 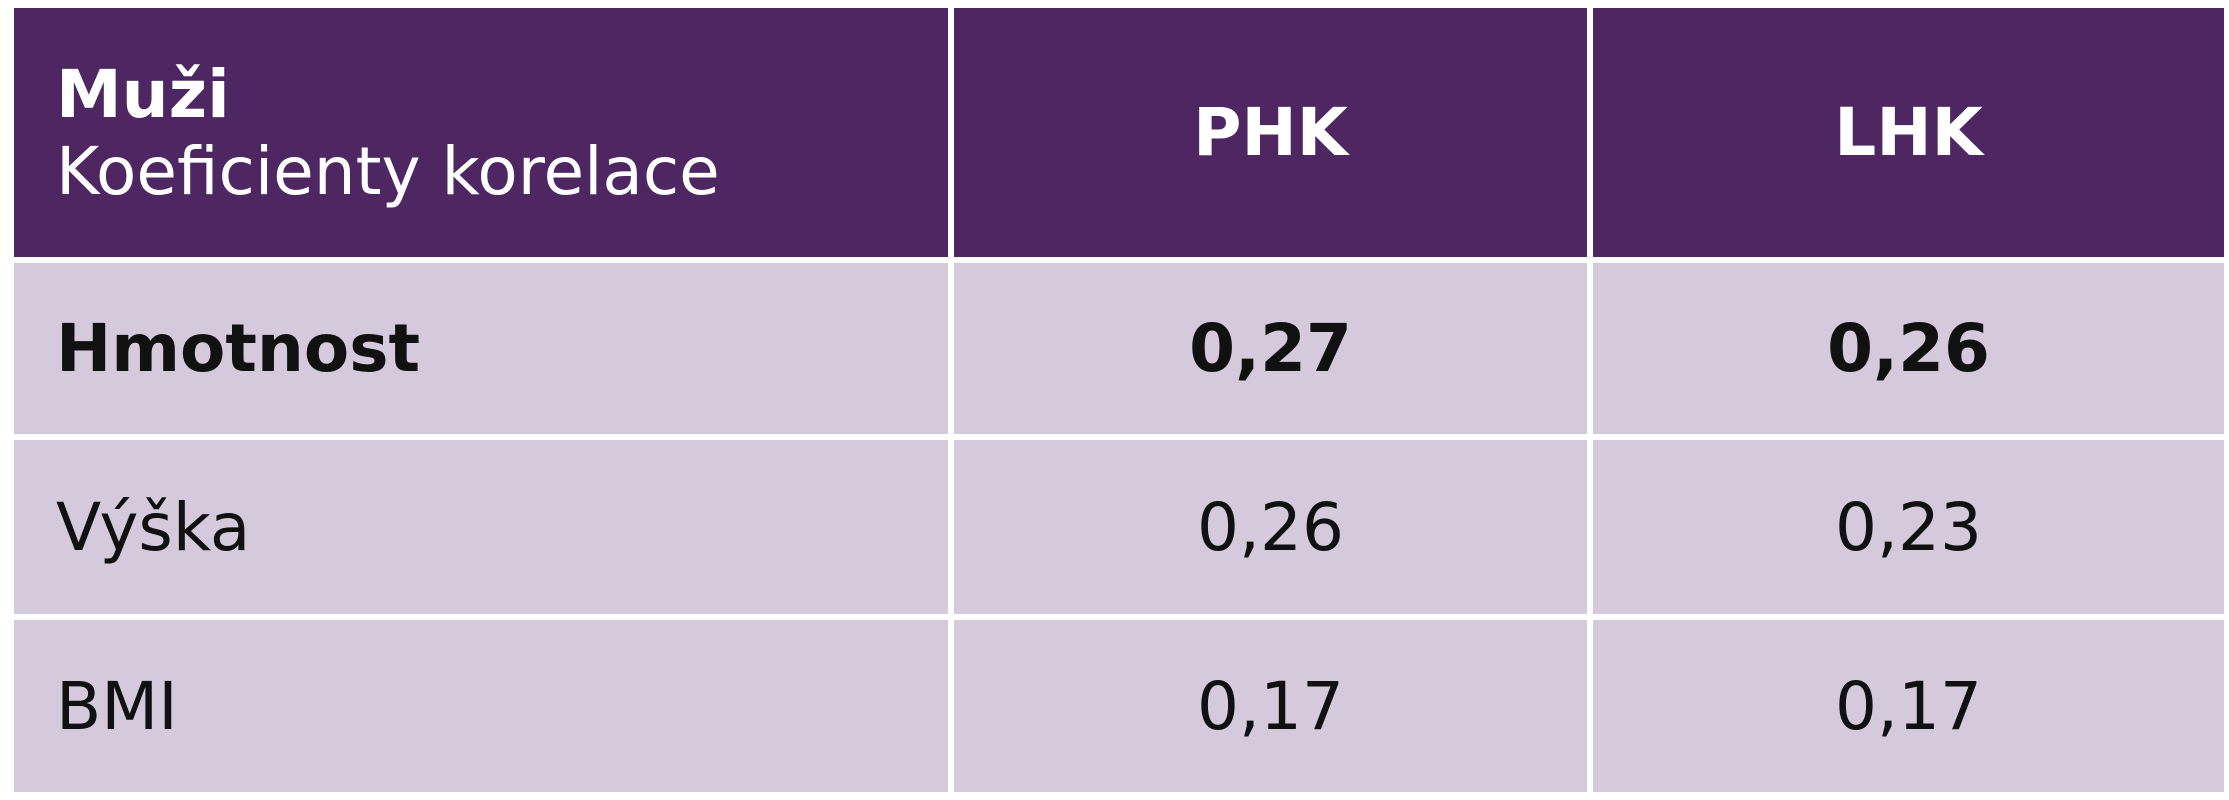 I want to click on header-cell: Muži Koeficienty korelace, so click(x=481, y=132).